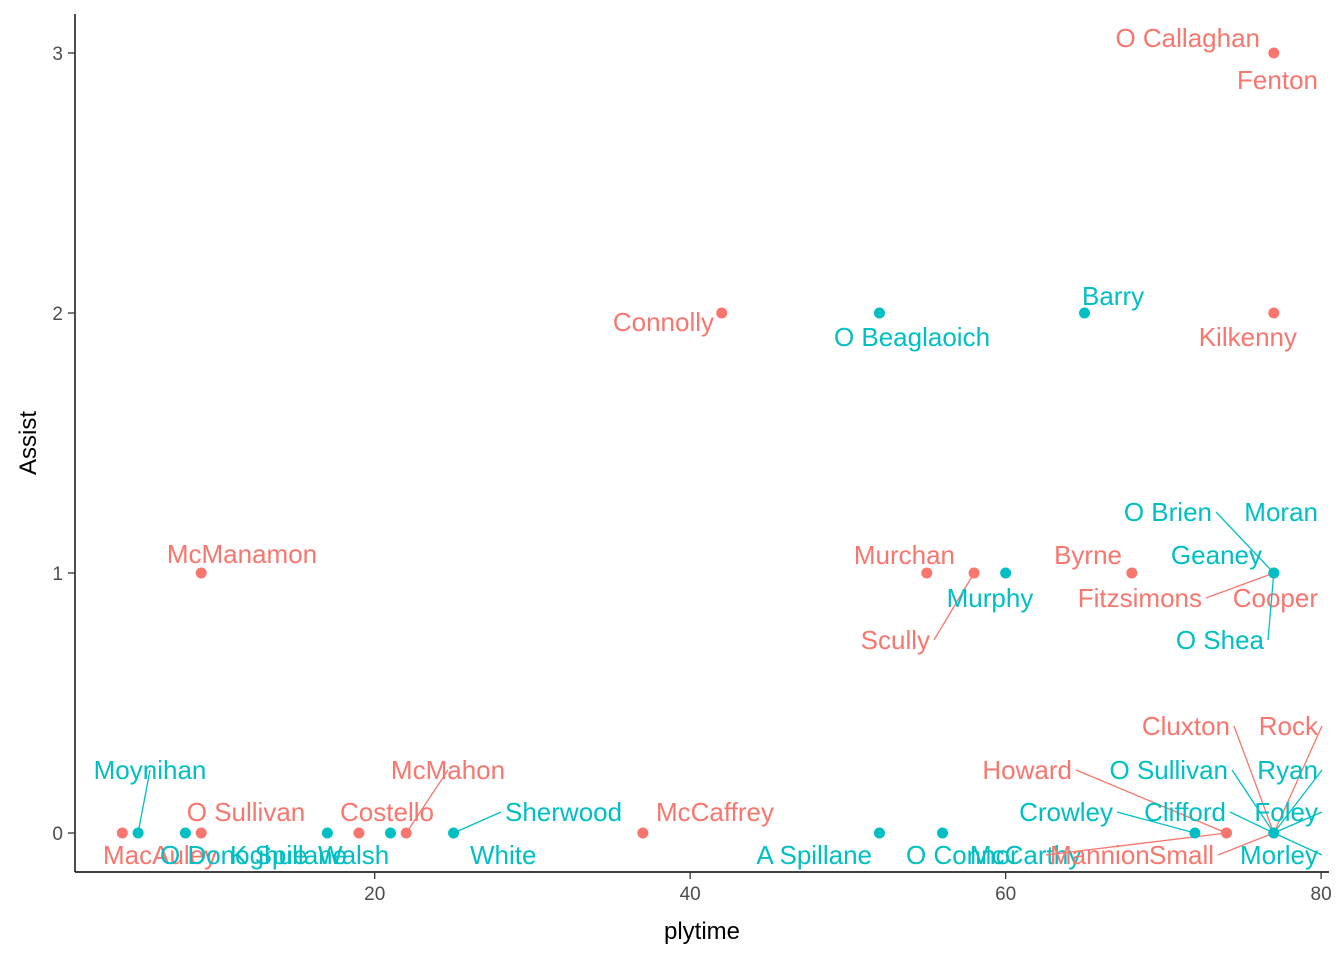 The height and width of the screenshot is (960, 1344). What do you see at coordinates (1066, 812) in the screenshot?
I see `point-label: Crowley` at bounding box center [1066, 812].